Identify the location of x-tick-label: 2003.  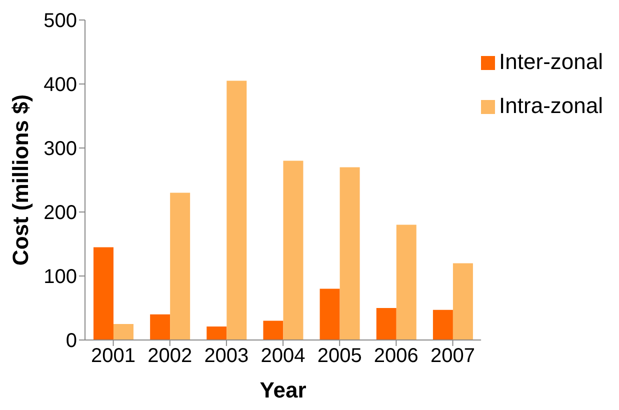
(226, 356).